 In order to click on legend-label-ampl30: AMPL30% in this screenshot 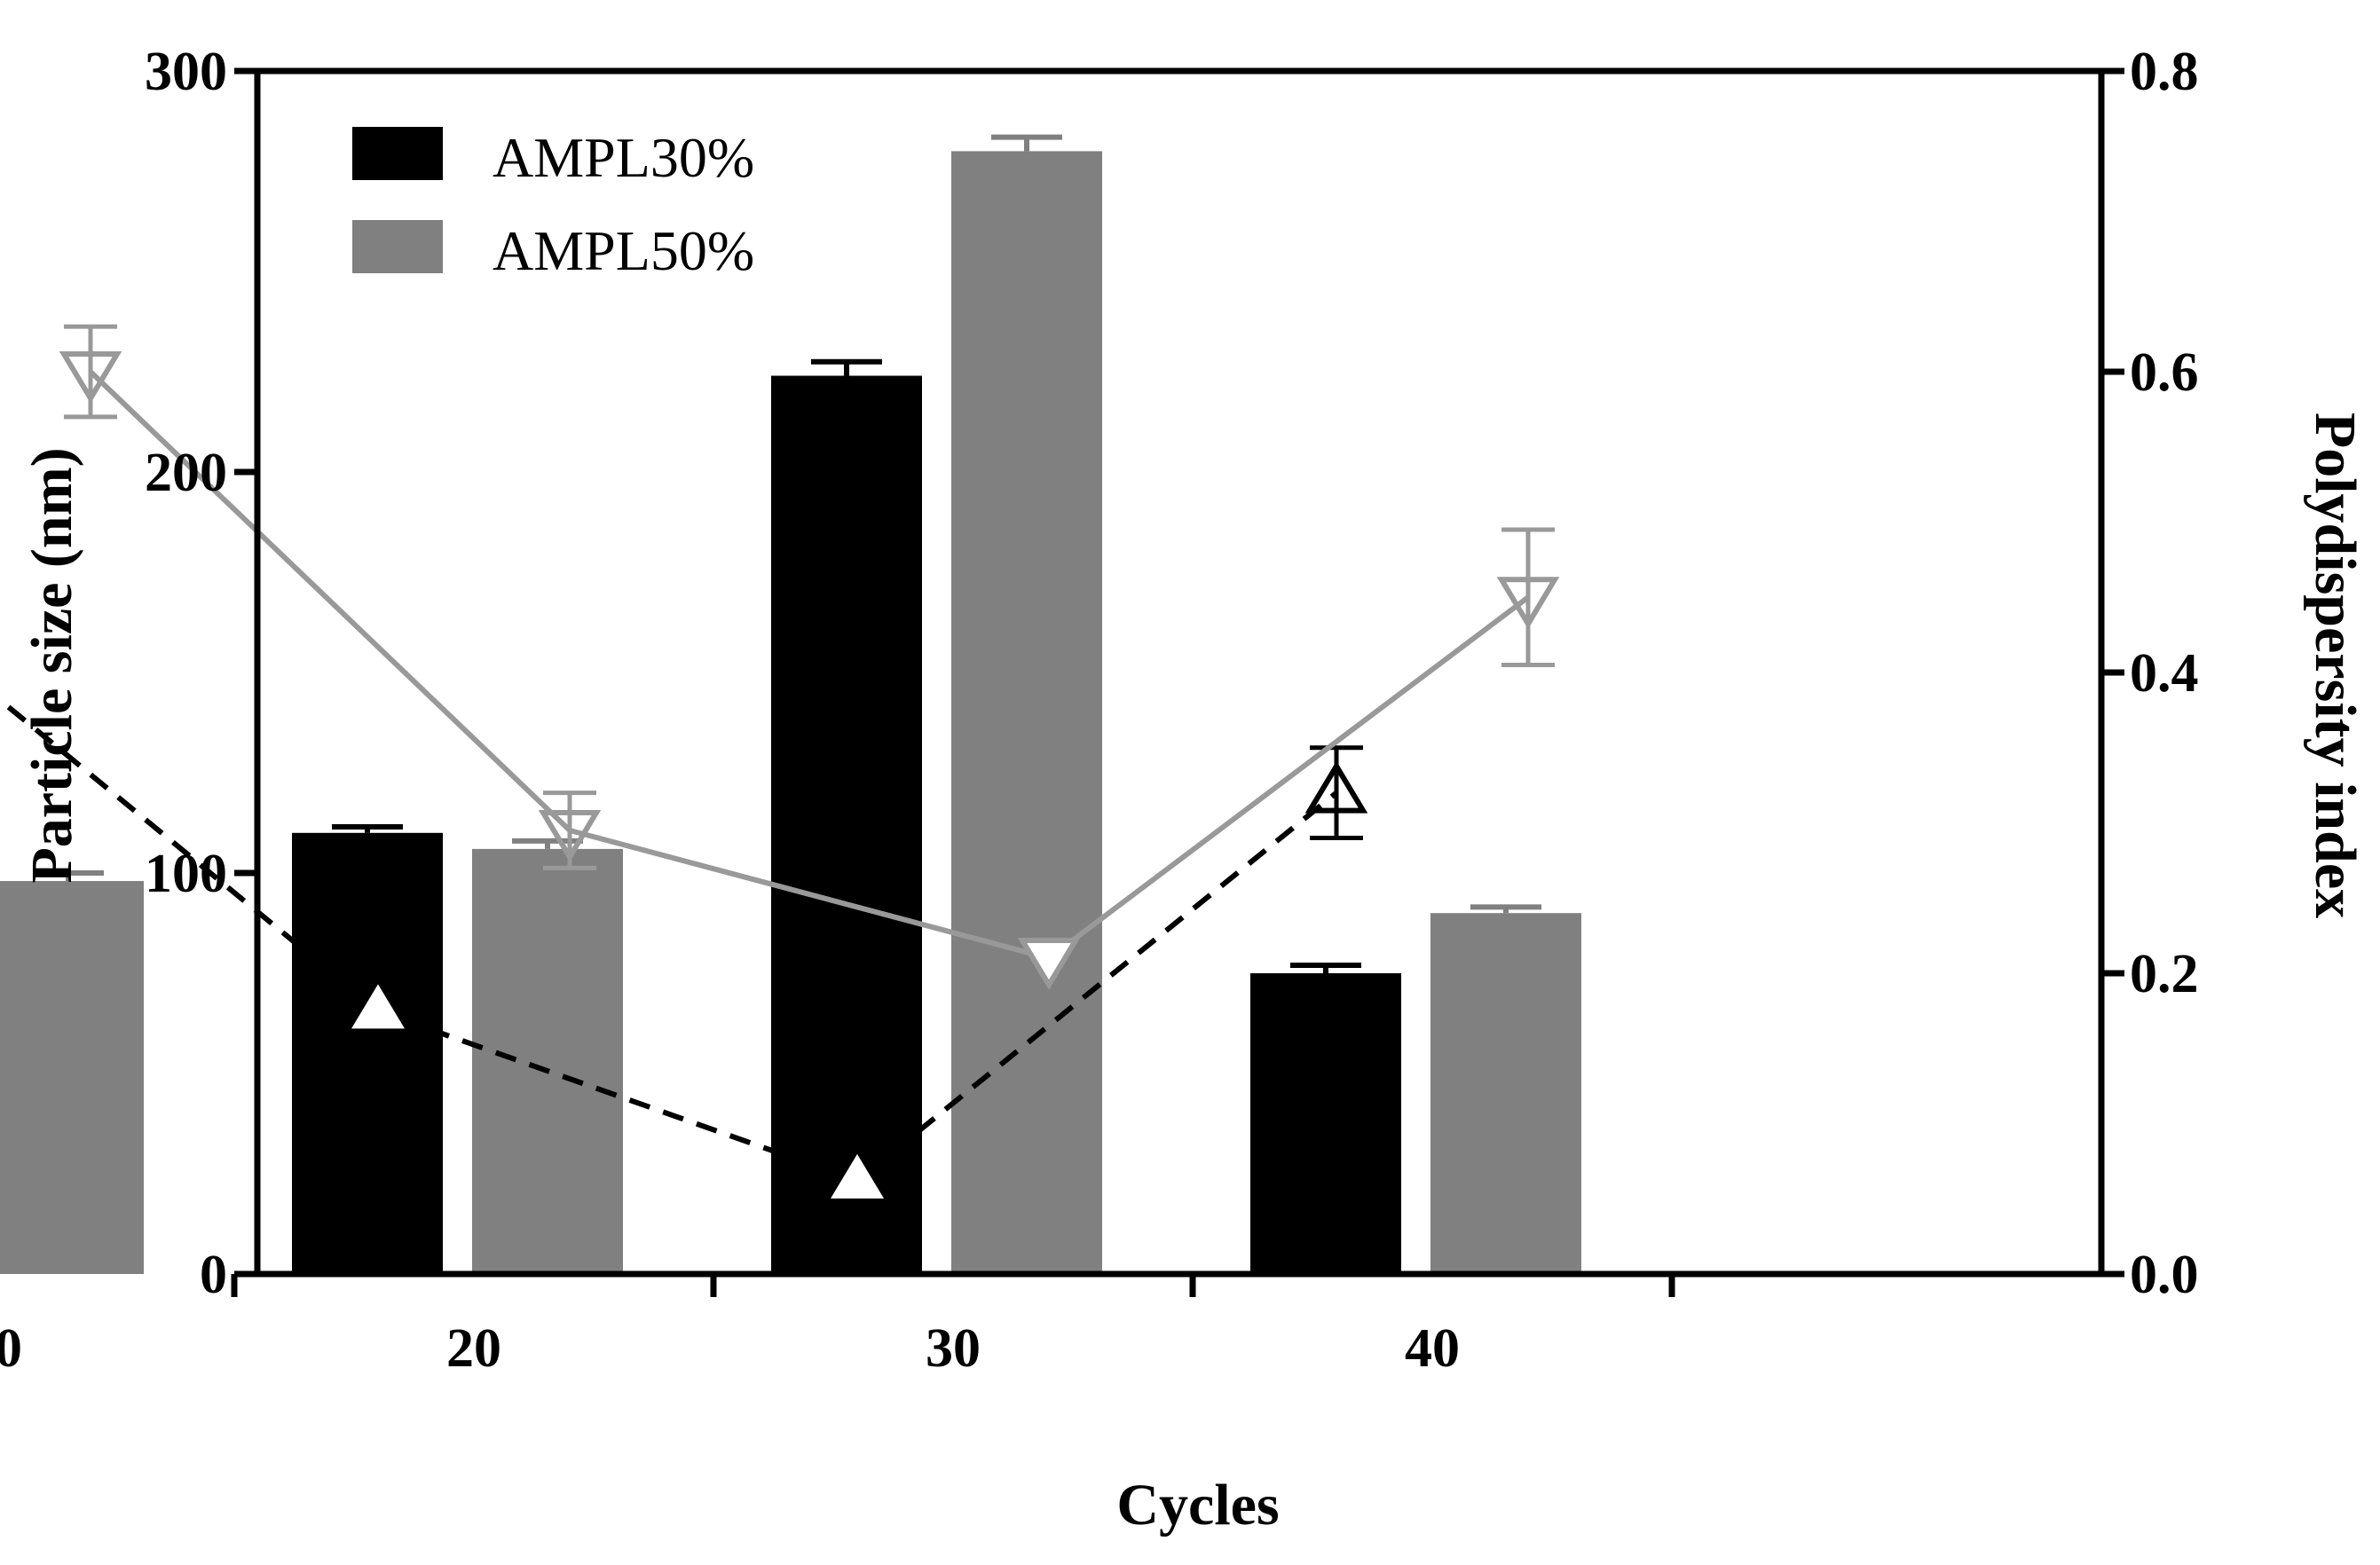, I will do `click(623, 157)`.